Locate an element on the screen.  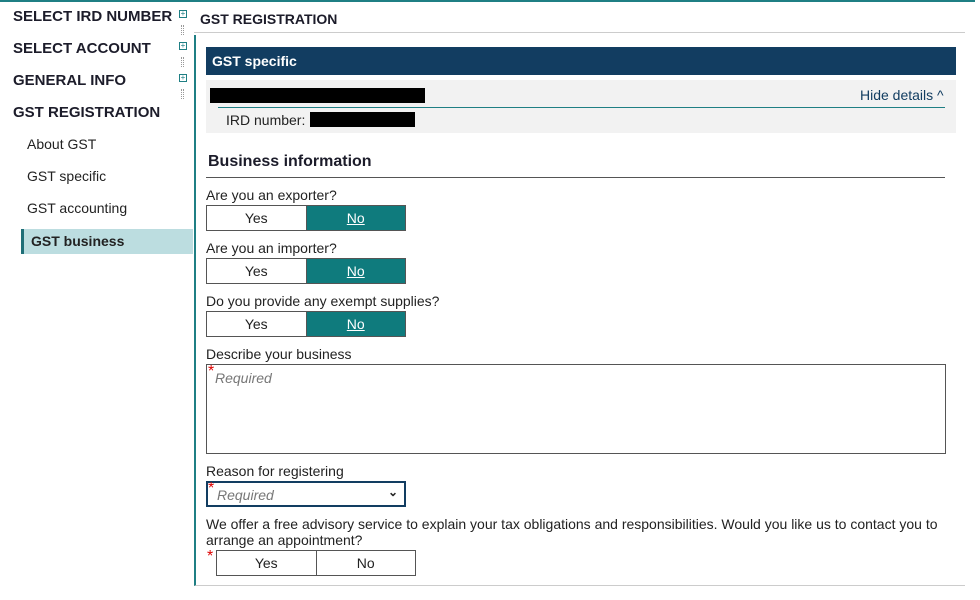
exporter-toggle: Yes No is located at coordinates (306, 218).